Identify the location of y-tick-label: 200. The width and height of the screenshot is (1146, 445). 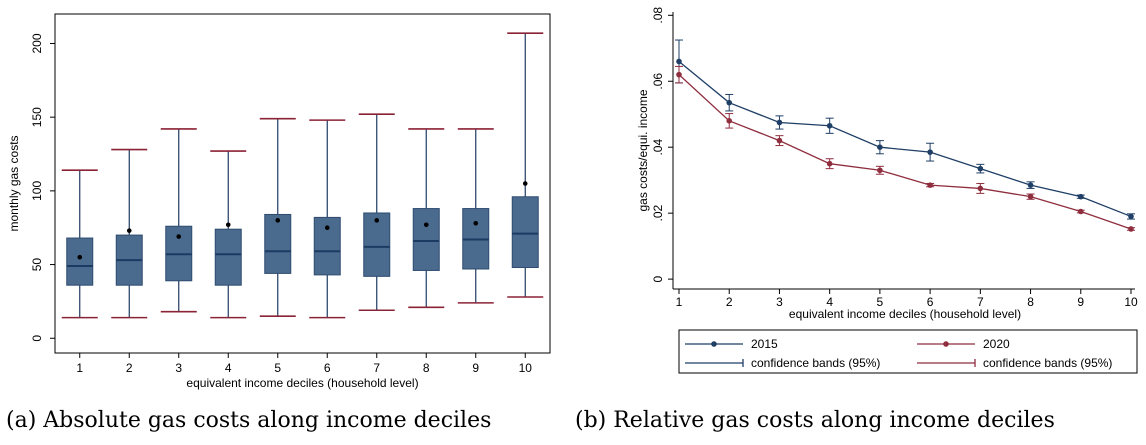
(37, 43).